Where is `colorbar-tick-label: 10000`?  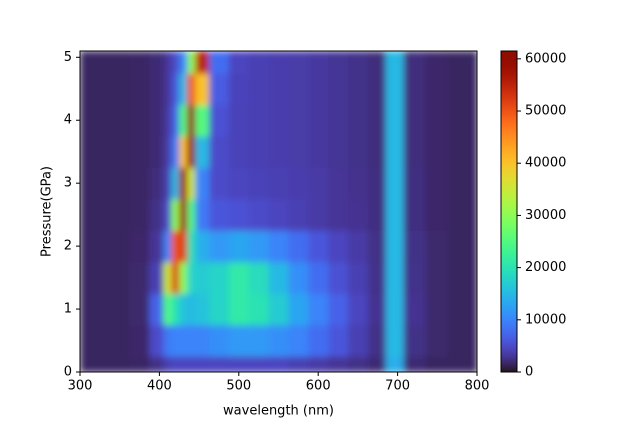
colorbar-tick-label: 10000 is located at coordinates (545, 319).